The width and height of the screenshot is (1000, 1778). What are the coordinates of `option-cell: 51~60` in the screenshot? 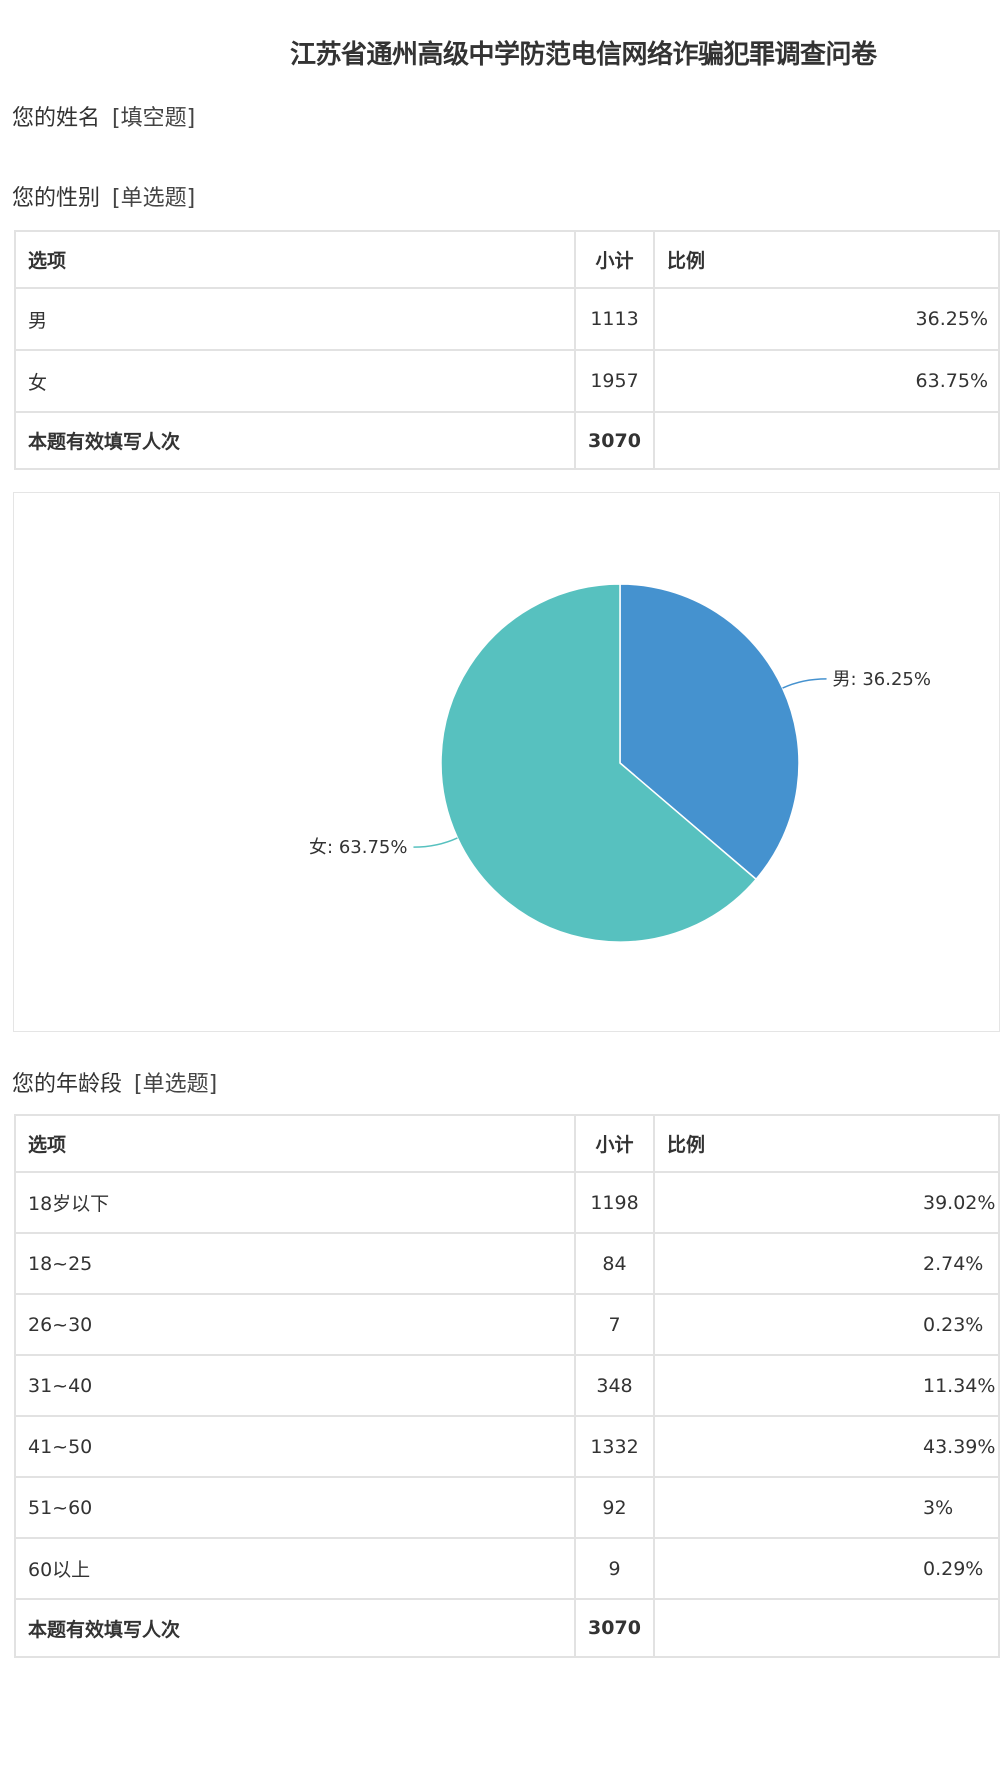 It's located at (295, 1507).